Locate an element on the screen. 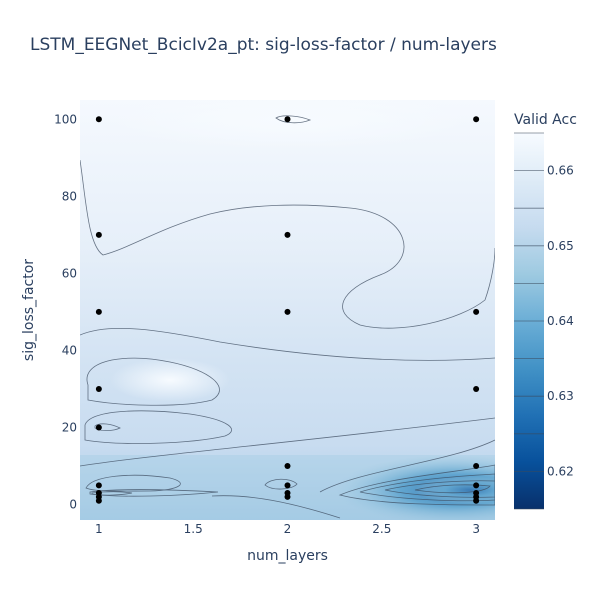 The image size is (600, 604). x-tick-label: 1.5 is located at coordinates (193, 529).